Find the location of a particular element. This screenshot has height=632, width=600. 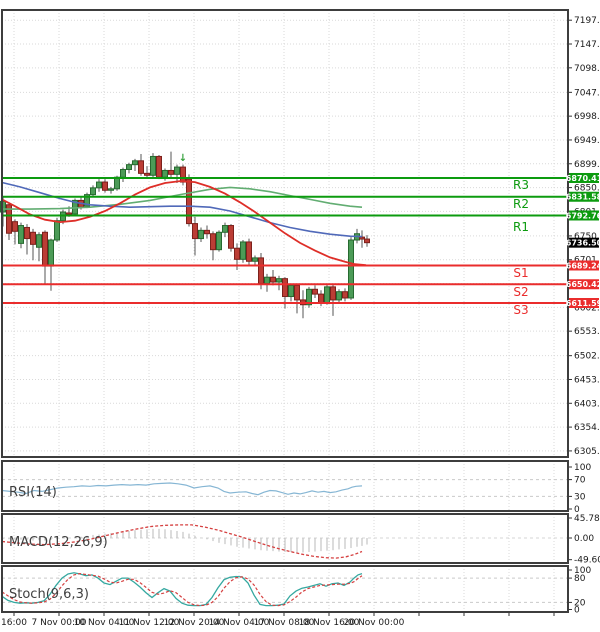

rsi-panel-border is located at coordinates (285, 486).